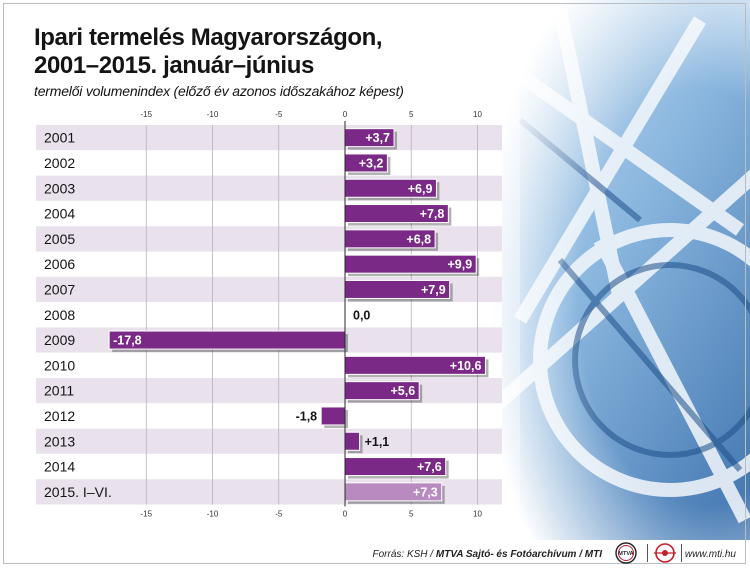 Image resolution: width=750 pixels, height=568 pixels. What do you see at coordinates (518, 554) in the screenshot?
I see `source-archive: MTVA Sajtó- és Fotóarchívum / MTI` at bounding box center [518, 554].